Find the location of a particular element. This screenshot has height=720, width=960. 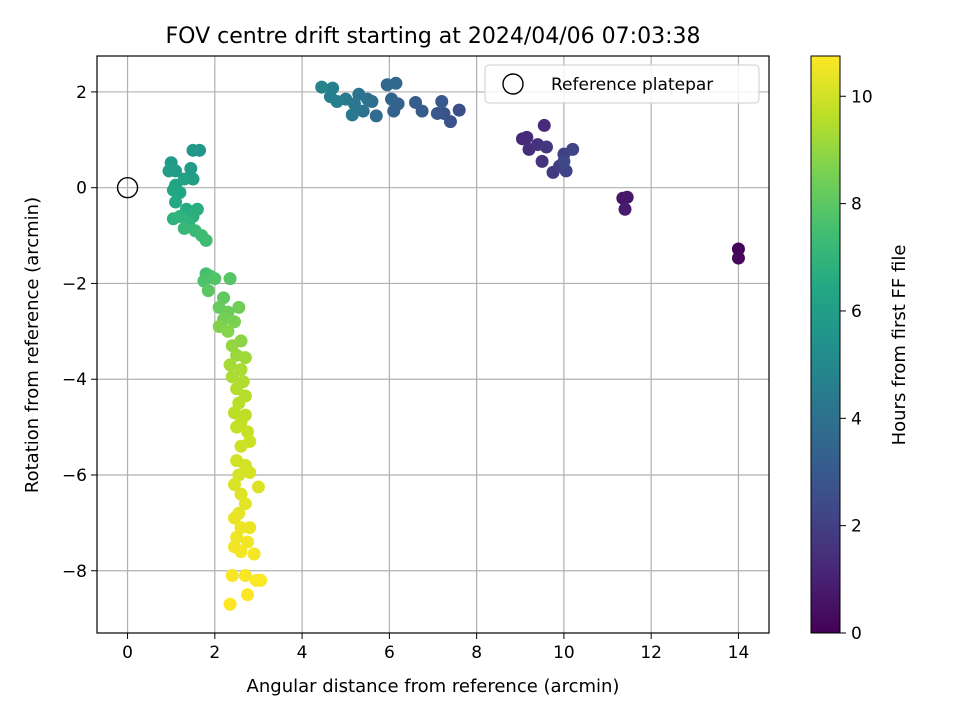

y-tick-label: −4 is located at coordinates (74, 380).